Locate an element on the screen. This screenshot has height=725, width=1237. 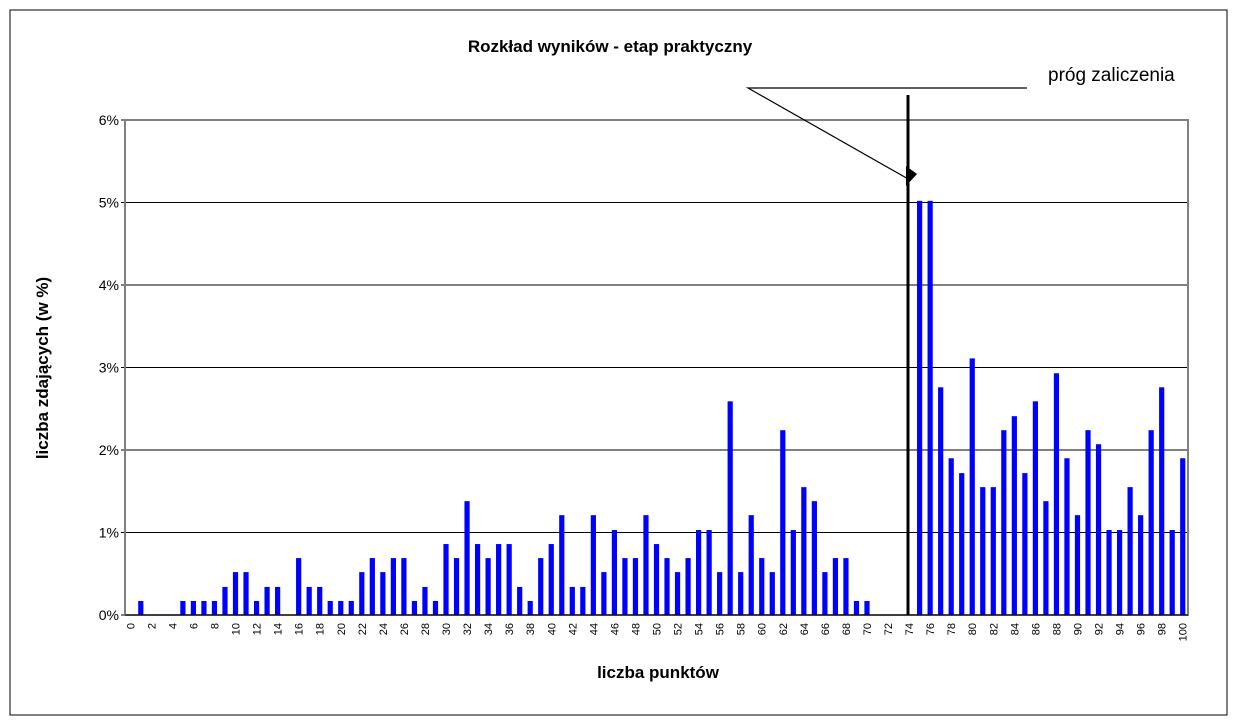
x-tick-label: 36 is located at coordinates (510, 629).